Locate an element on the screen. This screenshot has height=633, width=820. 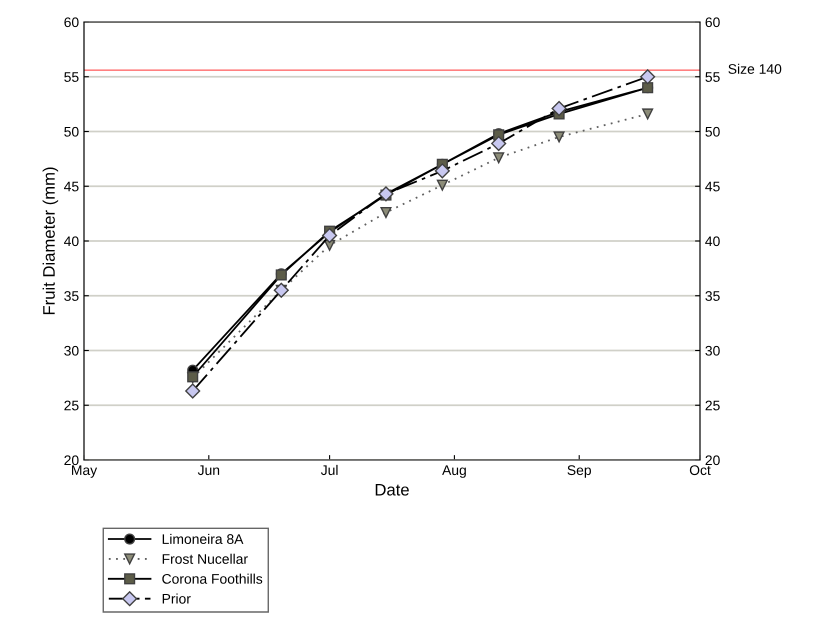
legend-label: Corona Foothills is located at coordinates (212, 579).